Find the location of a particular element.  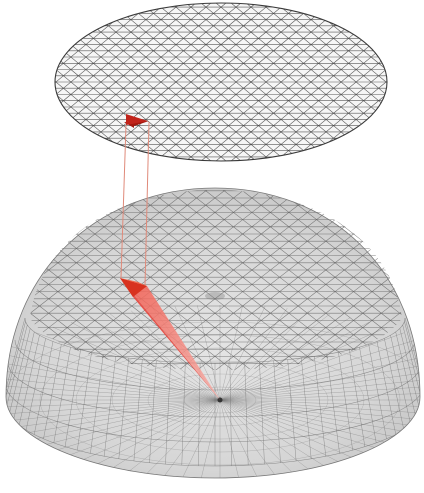

disk-highlight-flag is located at coordinates (137, 119).